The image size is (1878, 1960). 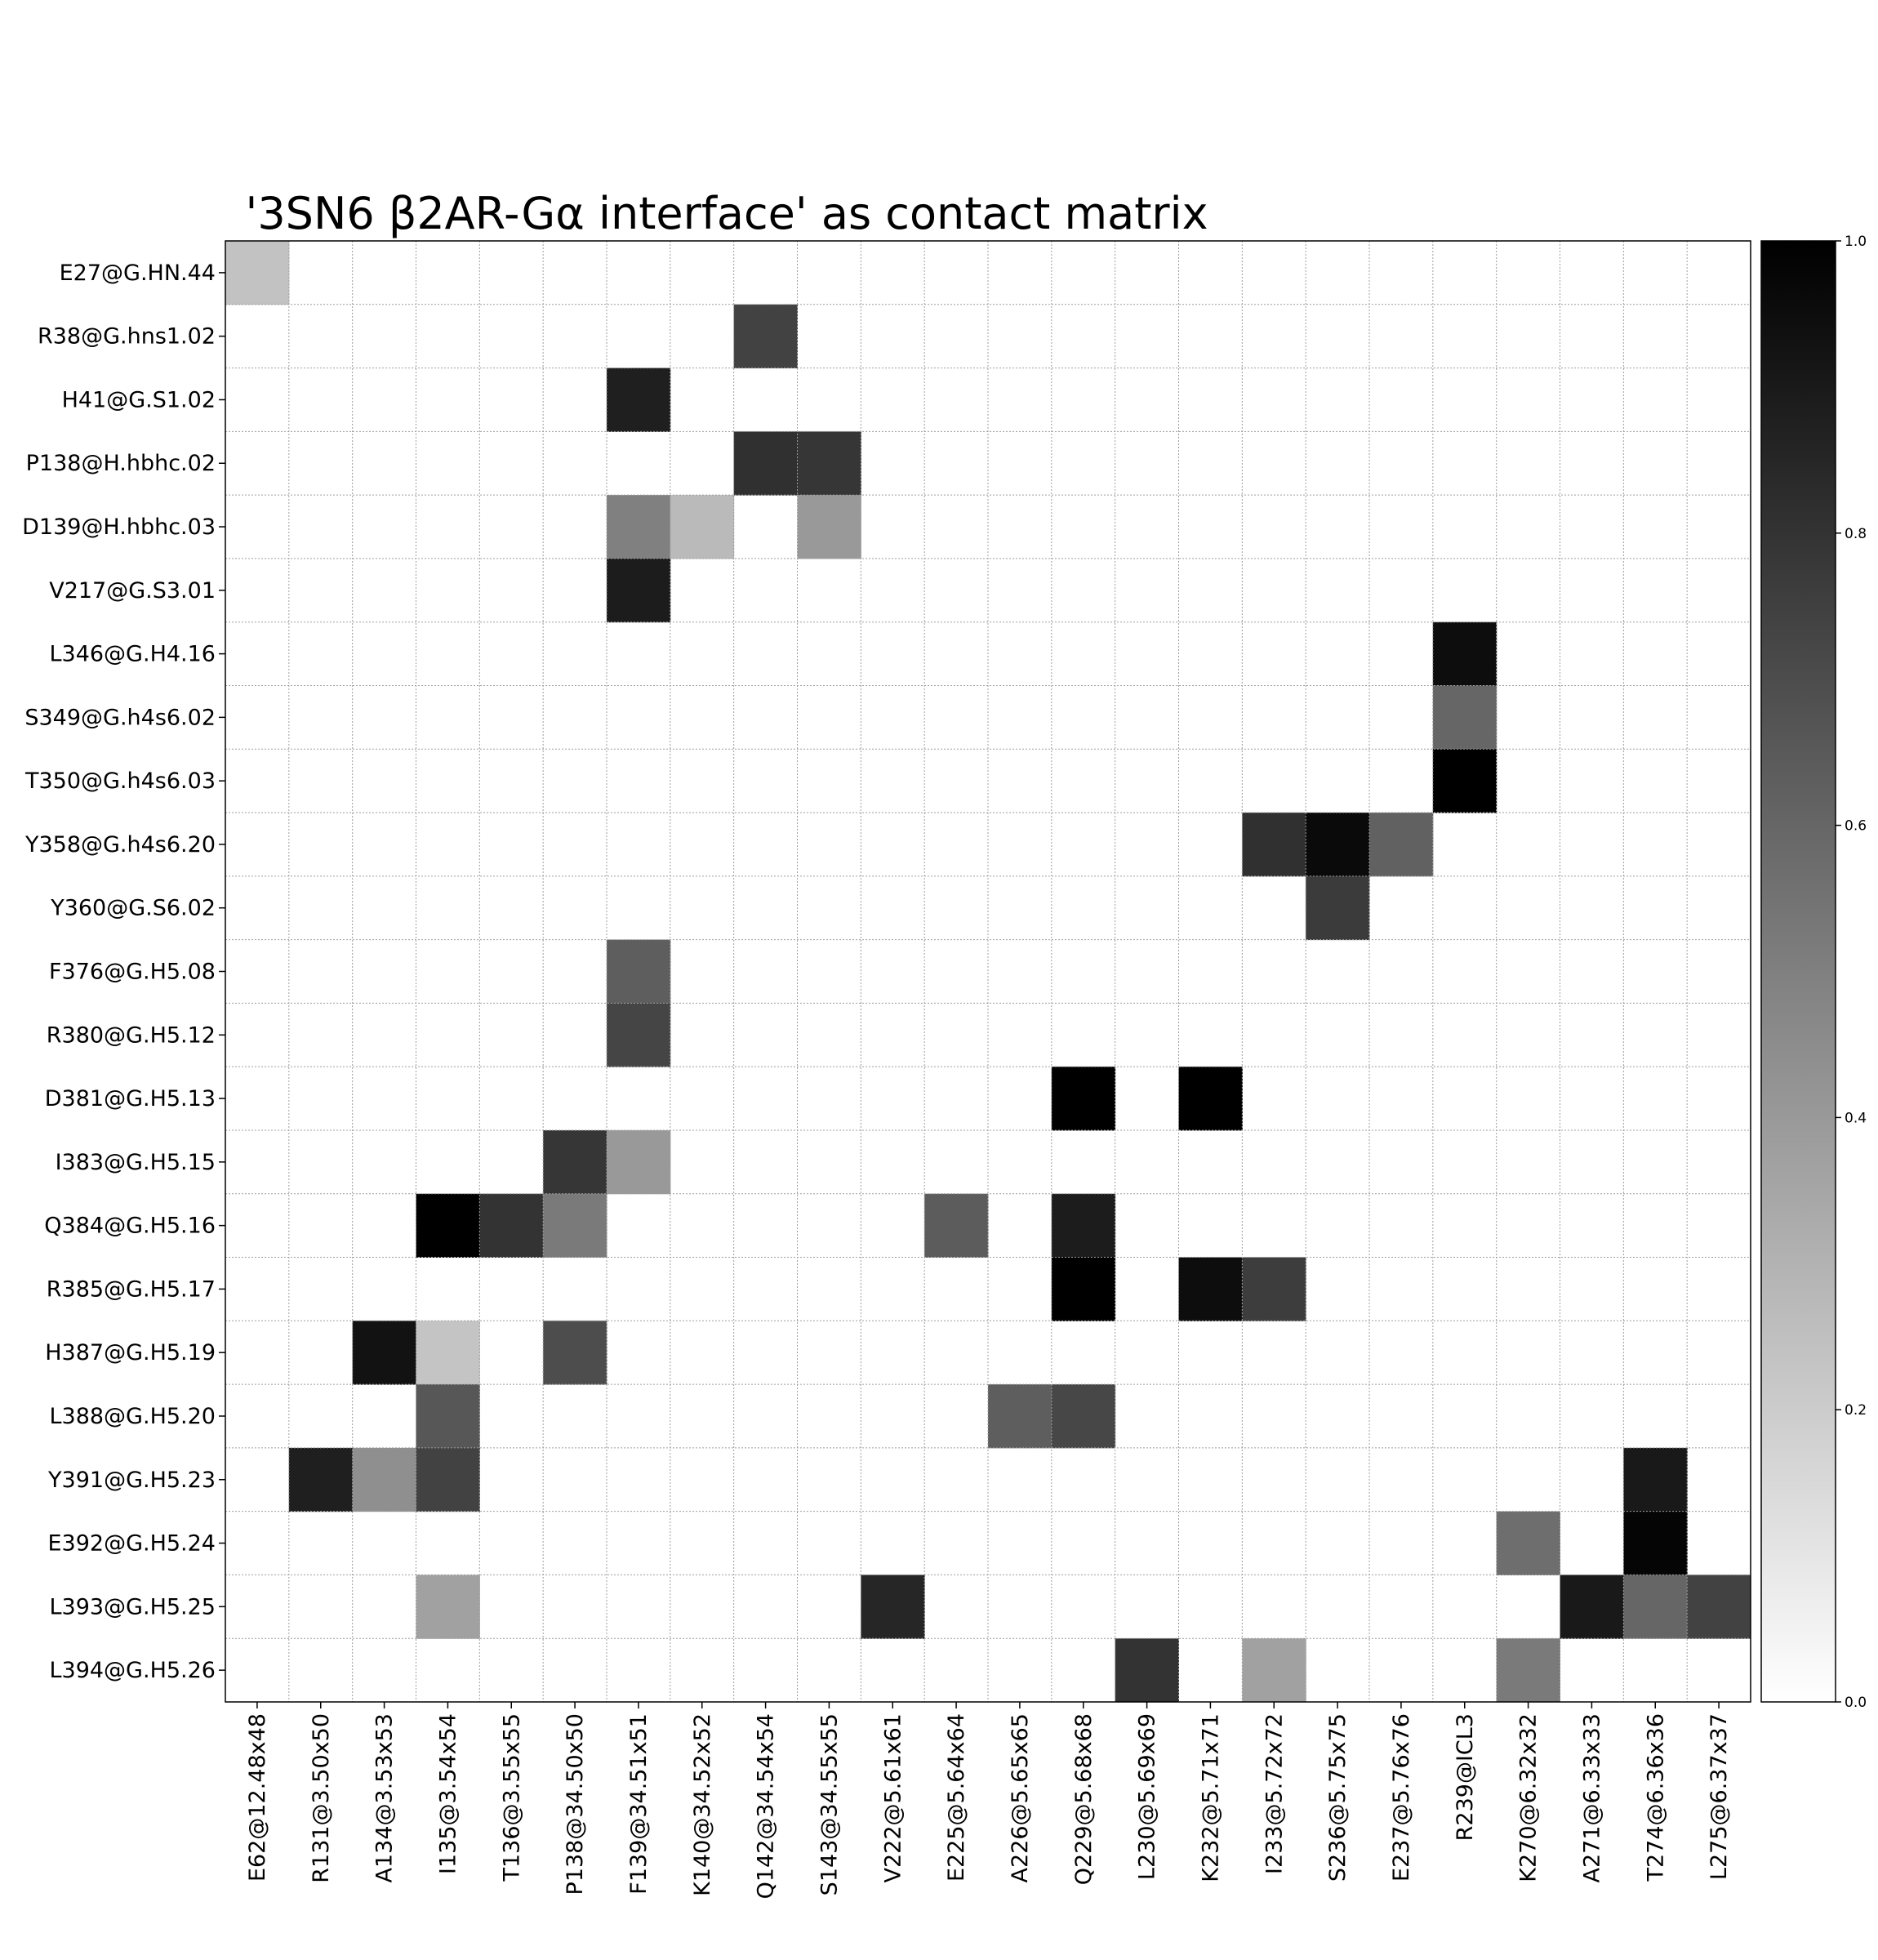 What do you see at coordinates (1529, 1798) in the screenshot?
I see `column-label: K270@6.32x32` at bounding box center [1529, 1798].